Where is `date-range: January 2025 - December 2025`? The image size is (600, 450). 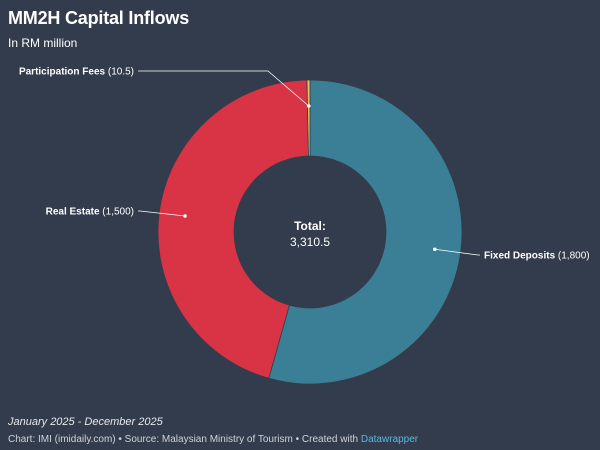 date-range: January 2025 - December 2025 is located at coordinates (85, 422).